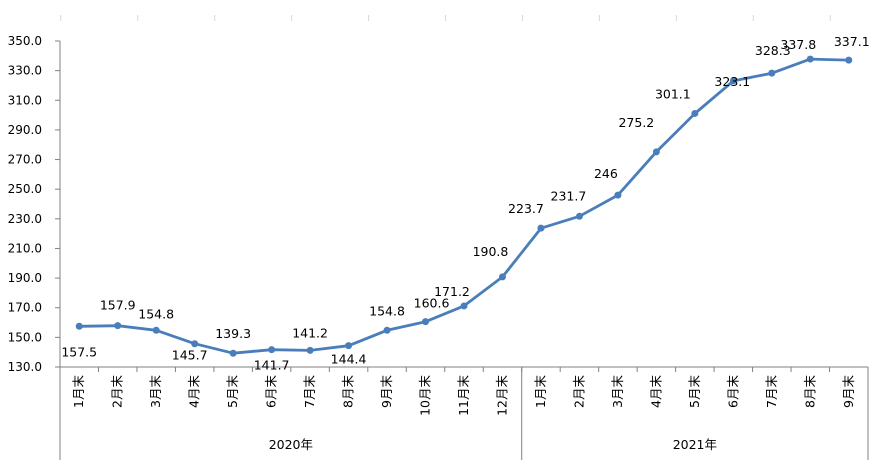 This screenshot has width=881, height=473. What do you see at coordinates (349, 359) in the screenshot?
I see `data-label: 144.4` at bounding box center [349, 359].